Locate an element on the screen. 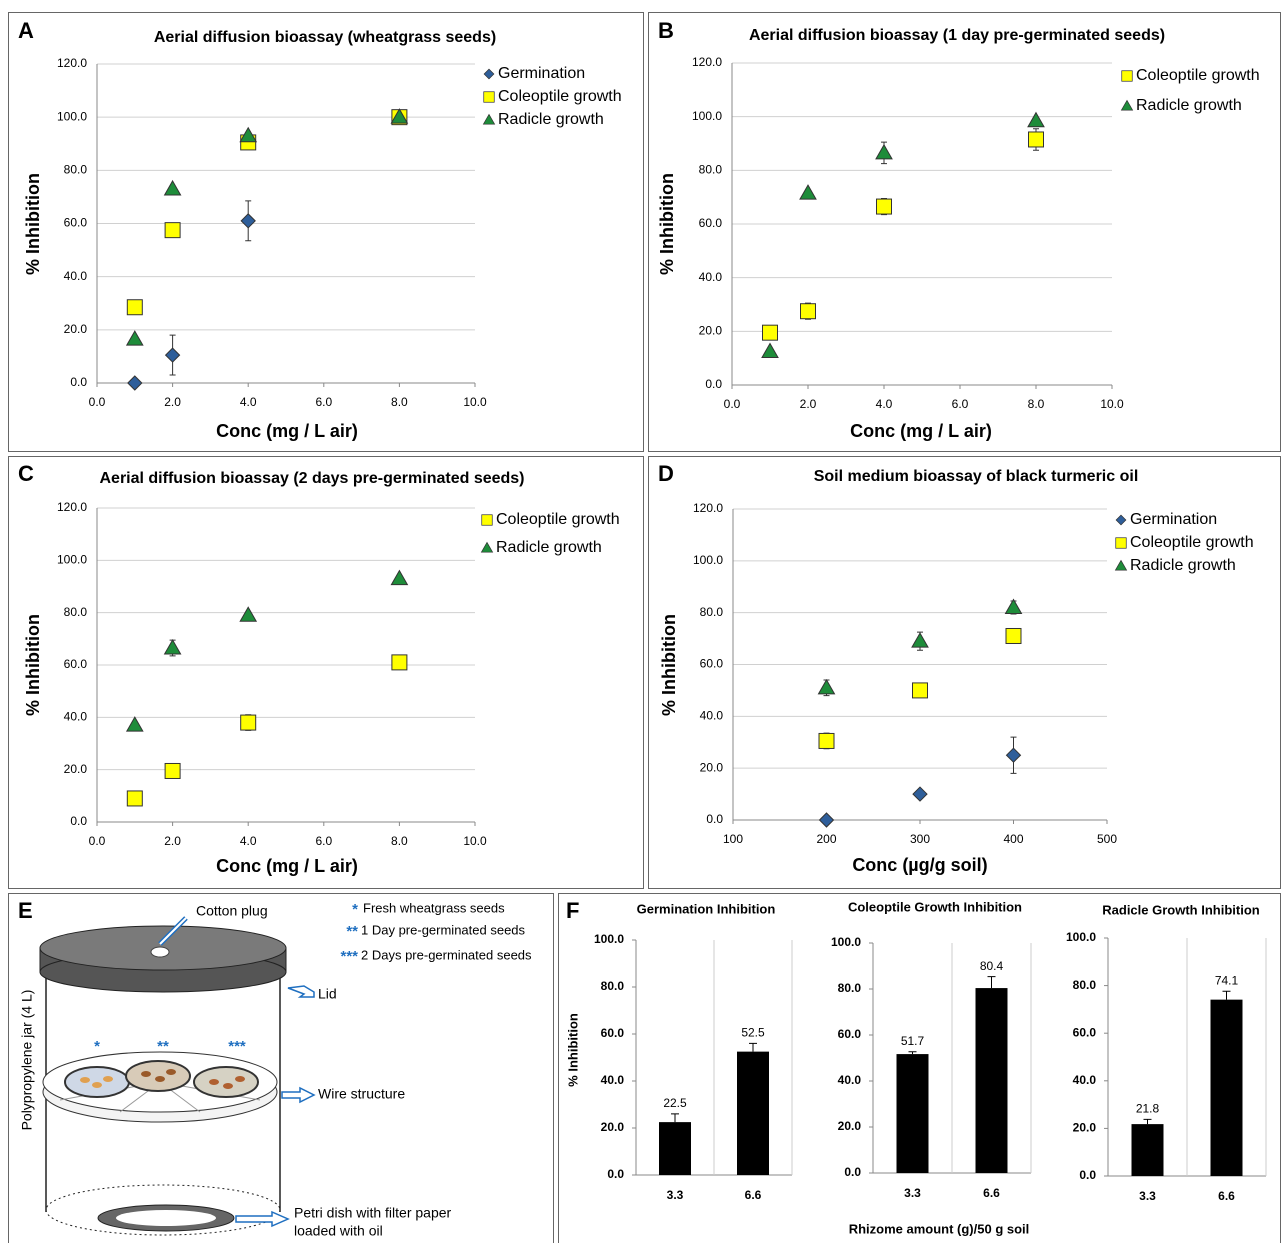 The image size is (1282, 1243). frame-e is located at coordinates (281, 1068).